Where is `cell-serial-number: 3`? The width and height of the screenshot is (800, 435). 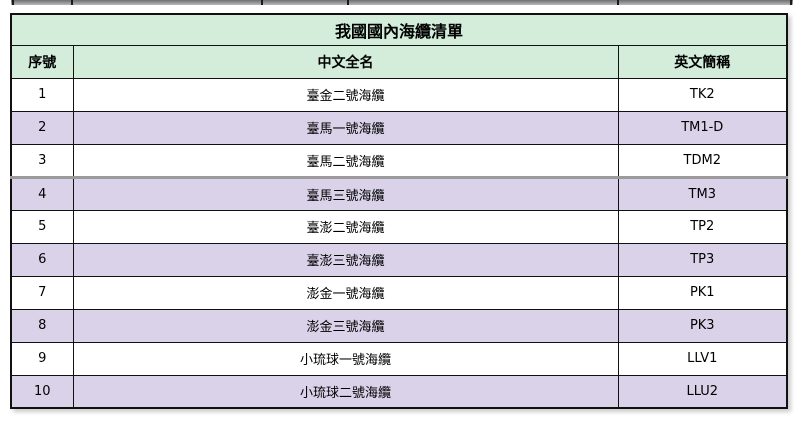 cell-serial-number: 3 is located at coordinates (42, 160).